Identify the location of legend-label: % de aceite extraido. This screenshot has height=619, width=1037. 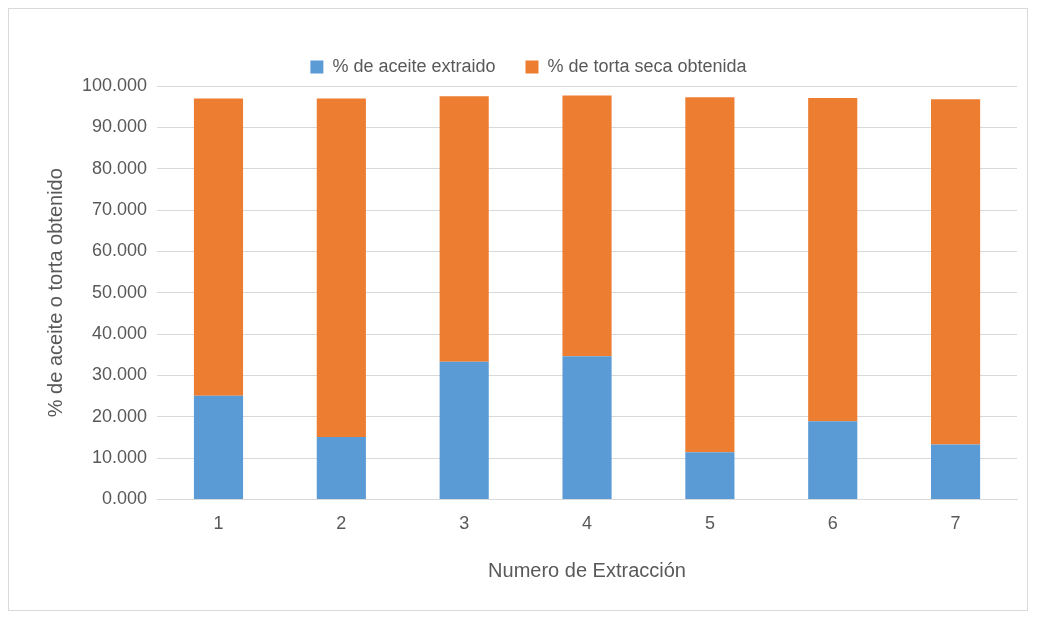
(414, 65).